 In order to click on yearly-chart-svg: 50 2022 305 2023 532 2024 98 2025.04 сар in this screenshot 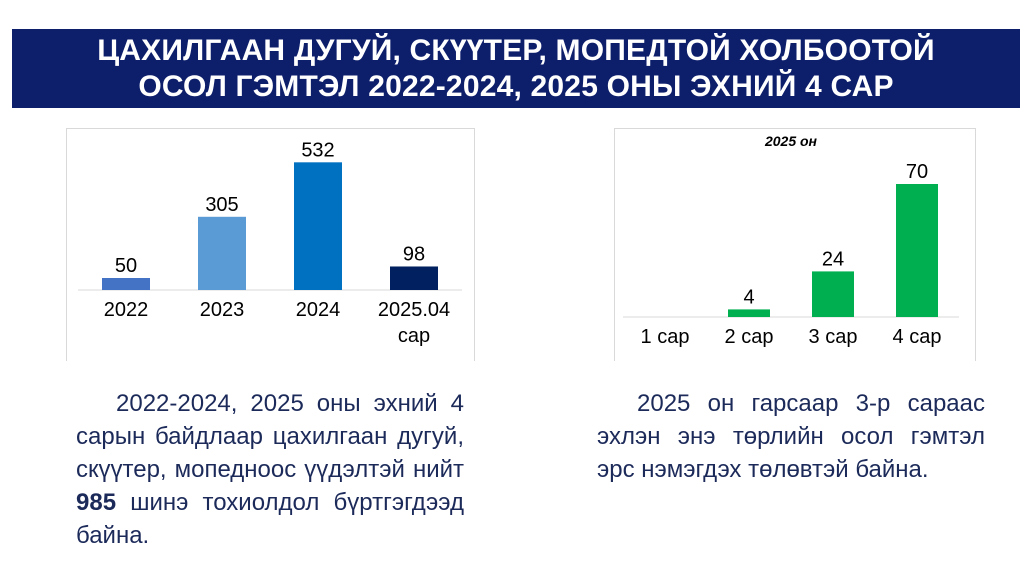, I will do `click(270, 243)`.